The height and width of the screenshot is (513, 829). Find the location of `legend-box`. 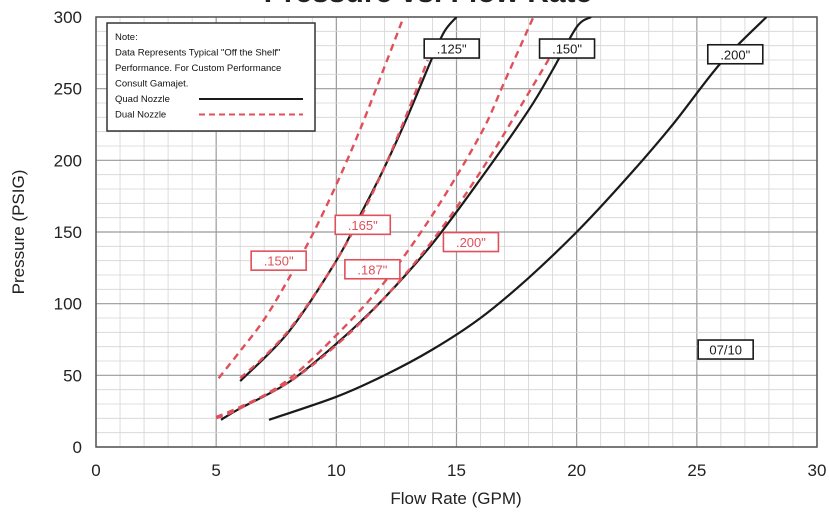

legend-box is located at coordinates (211, 77).